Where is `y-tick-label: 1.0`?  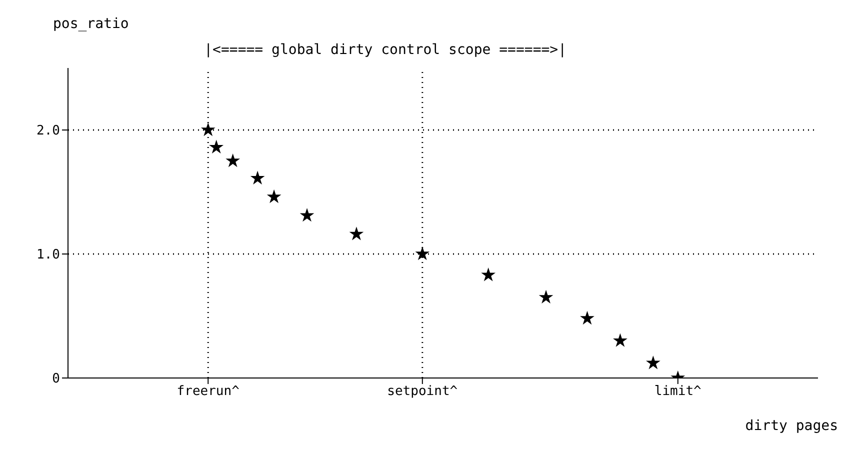 y-tick-label: 1.0 is located at coordinates (48, 255).